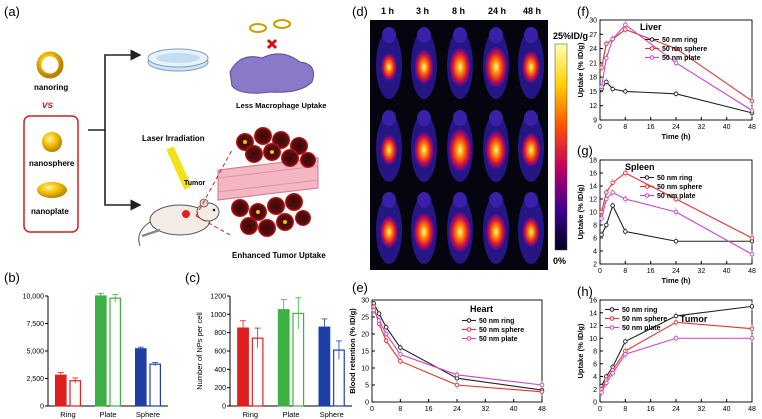 The image size is (762, 419). I want to click on chart-b: 0 2,500 5,000 7,500 10,000 Ring Plate Sphere, so click(95, 355).